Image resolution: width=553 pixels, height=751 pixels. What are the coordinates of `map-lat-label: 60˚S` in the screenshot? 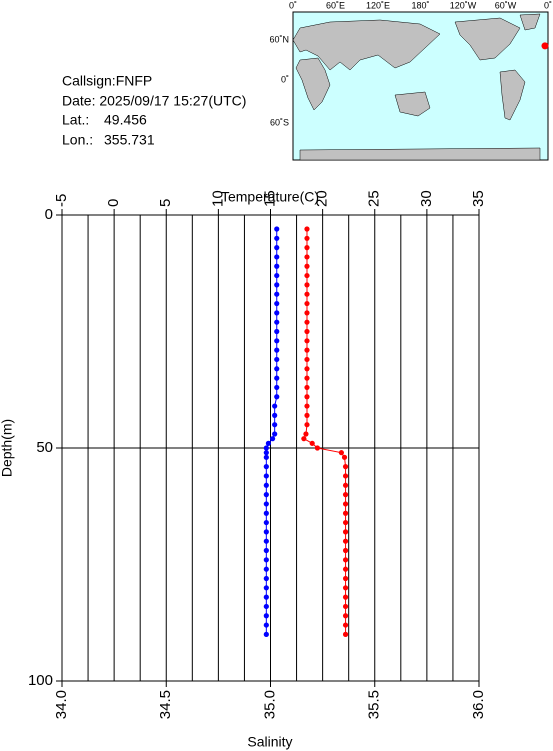 It's located at (279, 122).